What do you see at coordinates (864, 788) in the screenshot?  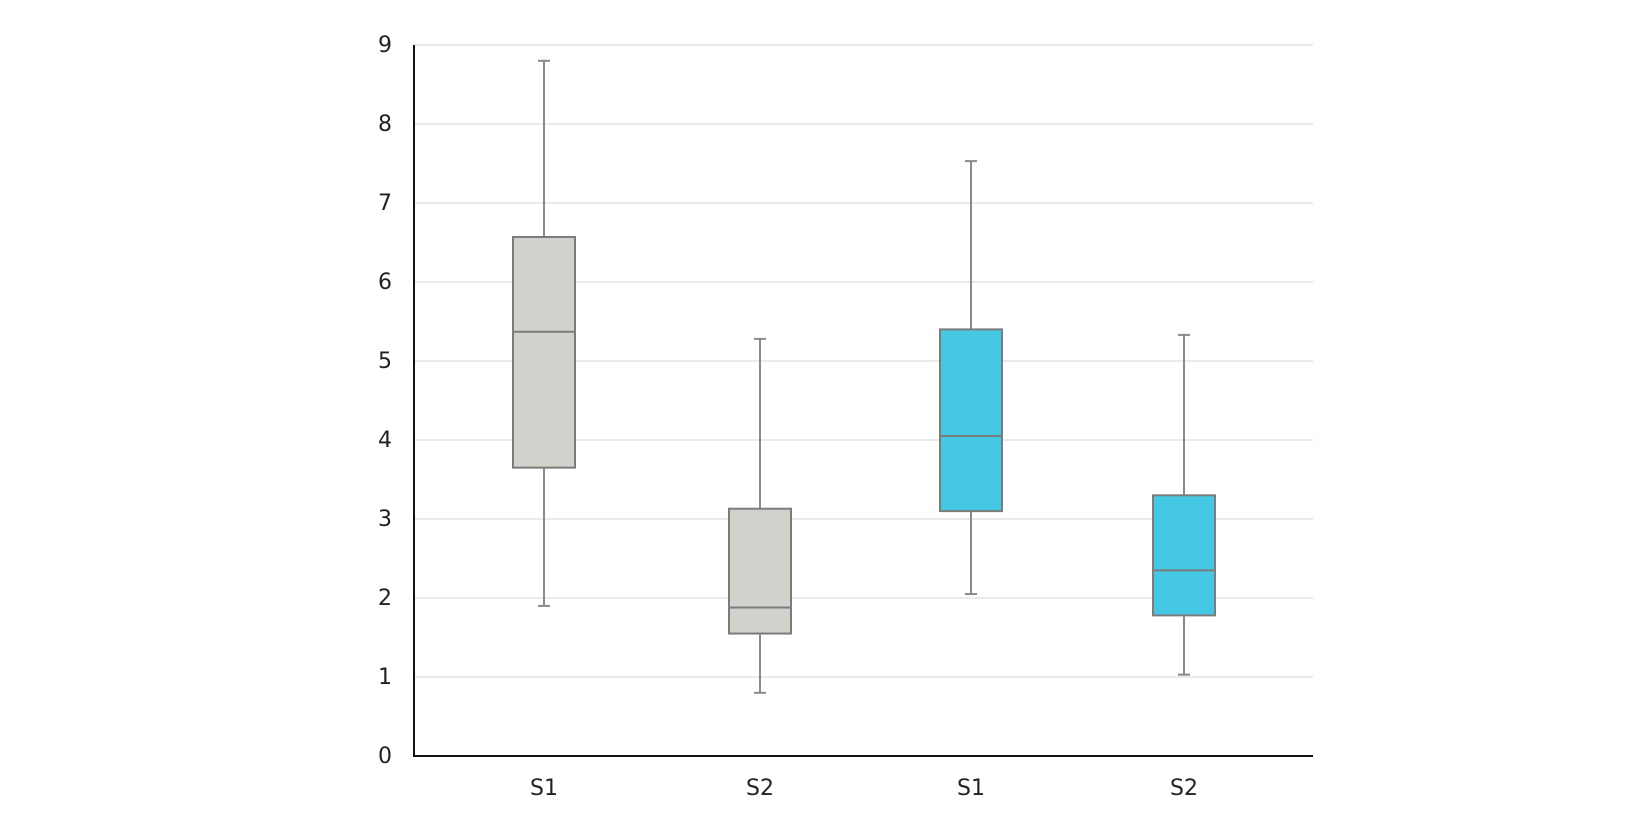 I see `x-category-labels: S1 S2 S1 S2` at bounding box center [864, 788].